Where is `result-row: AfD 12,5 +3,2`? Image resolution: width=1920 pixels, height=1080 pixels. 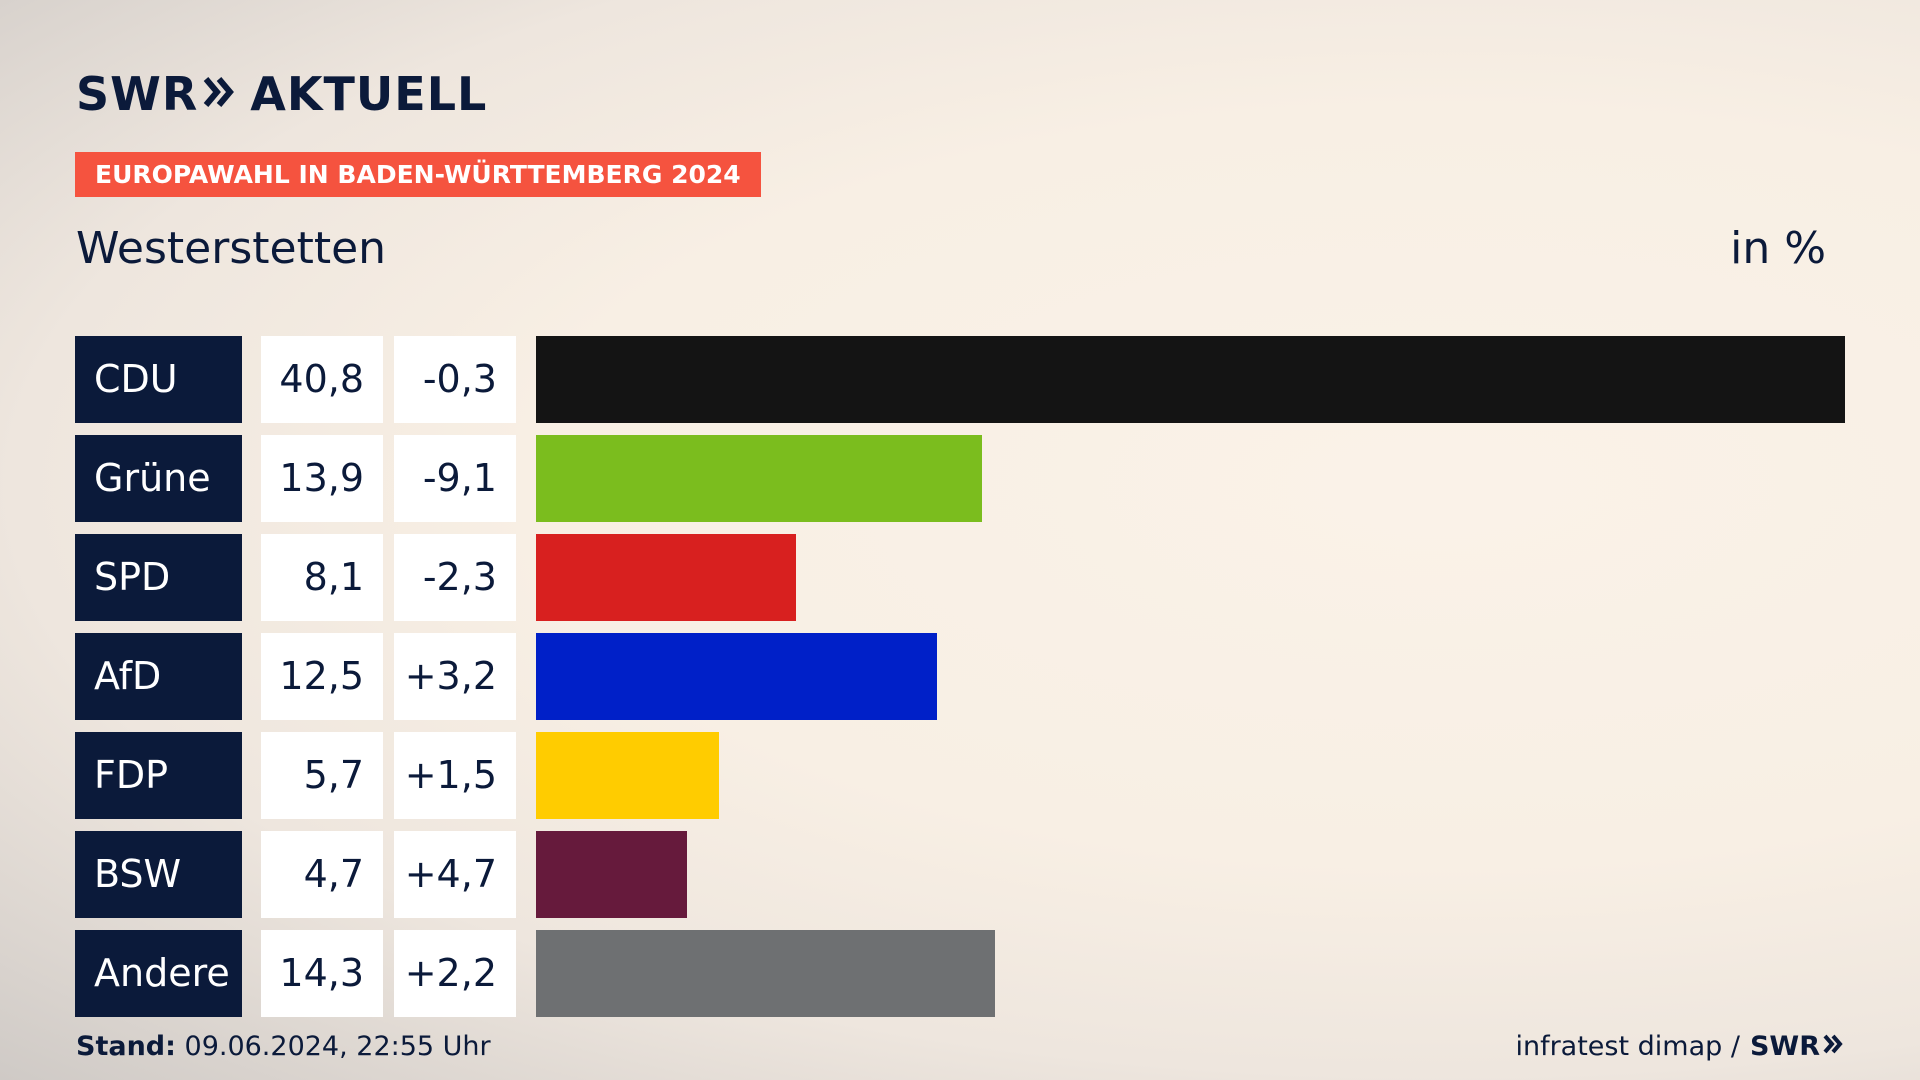 result-row: AfD 12,5 +3,2 is located at coordinates (960, 676).